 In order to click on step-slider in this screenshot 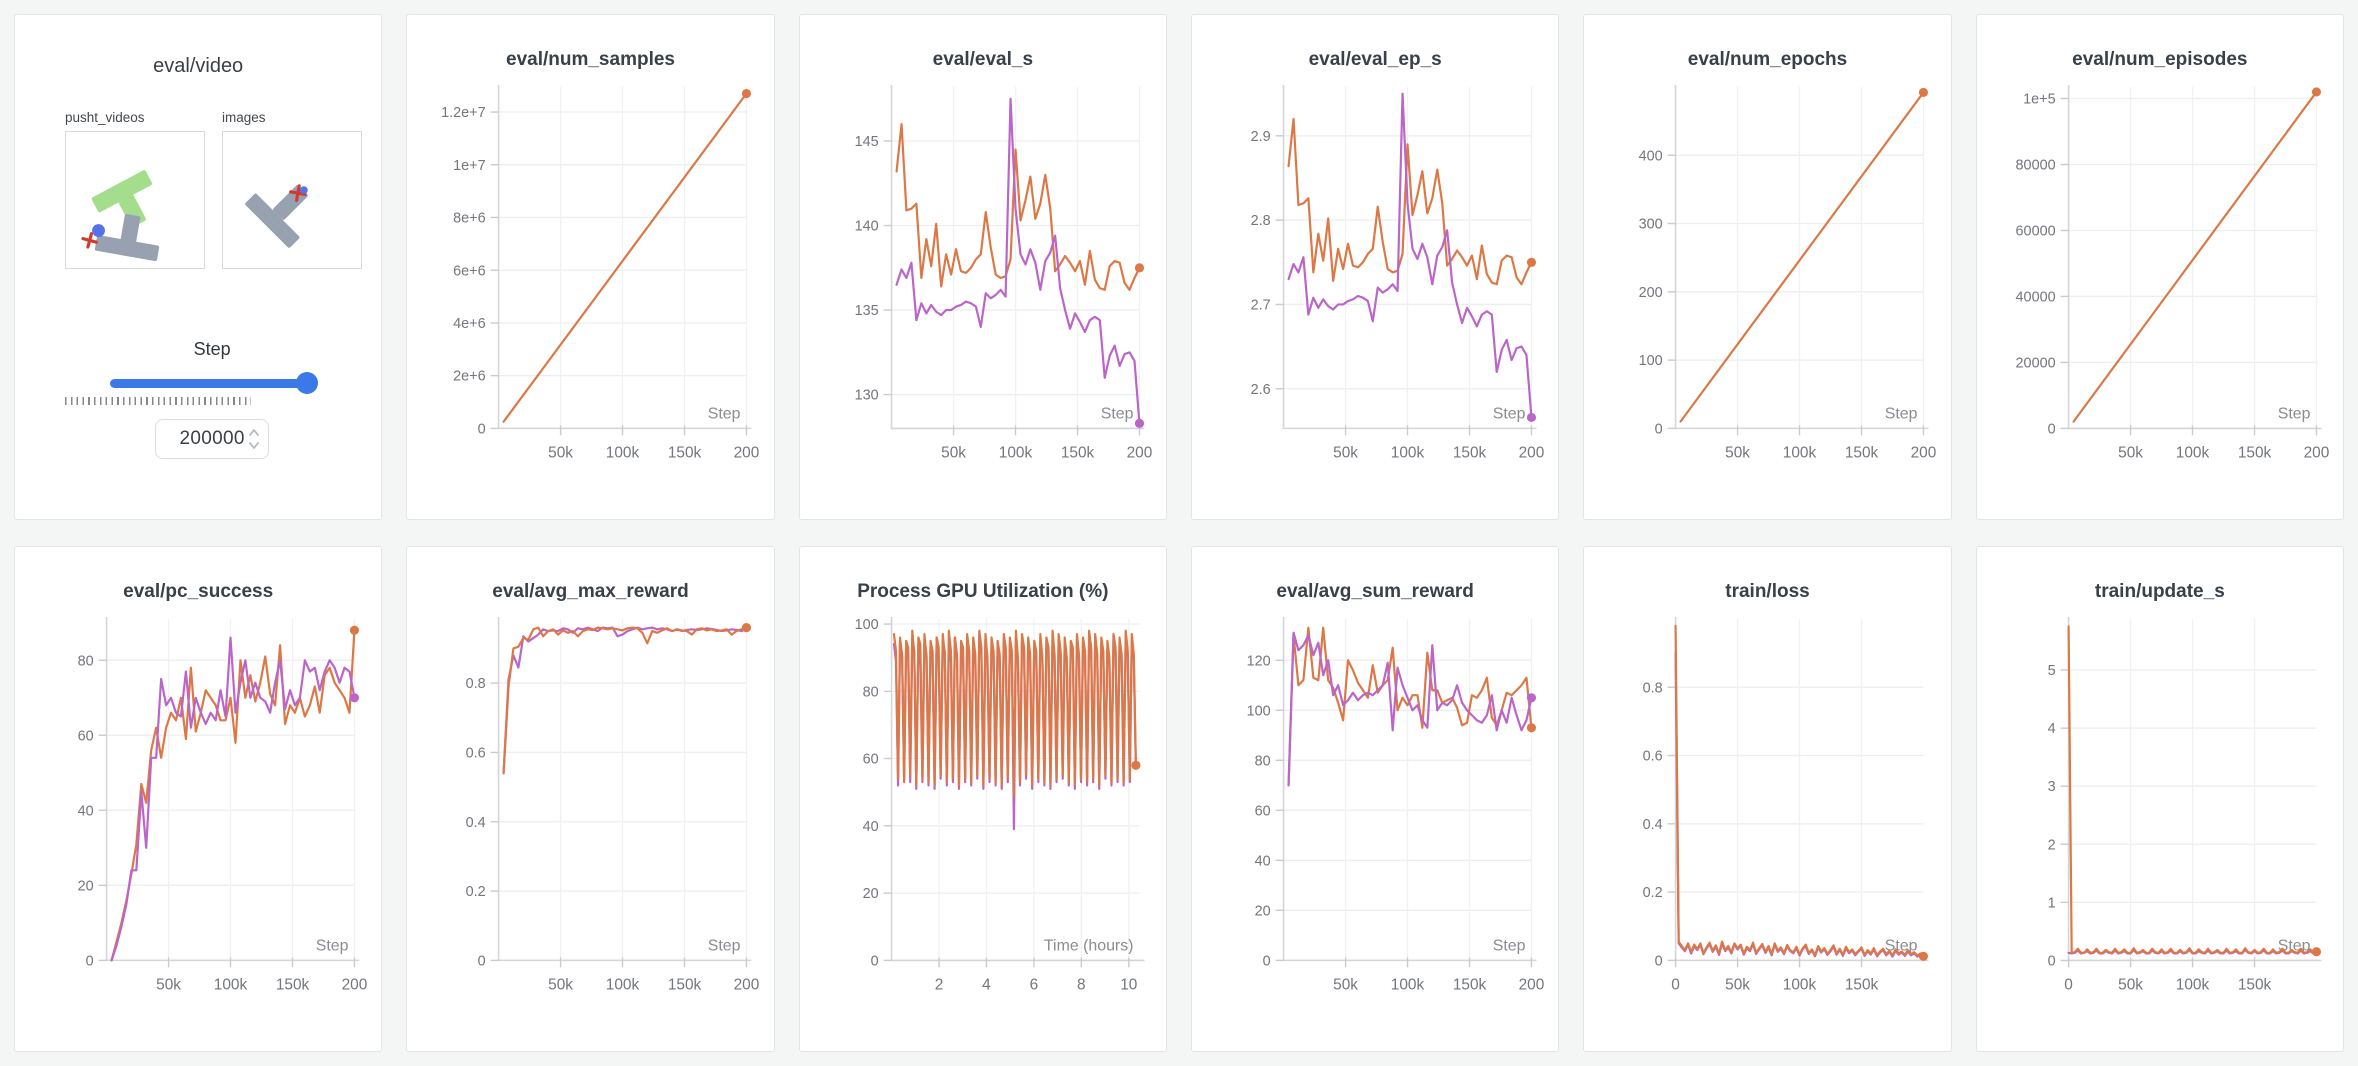, I will do `click(214, 383)`.